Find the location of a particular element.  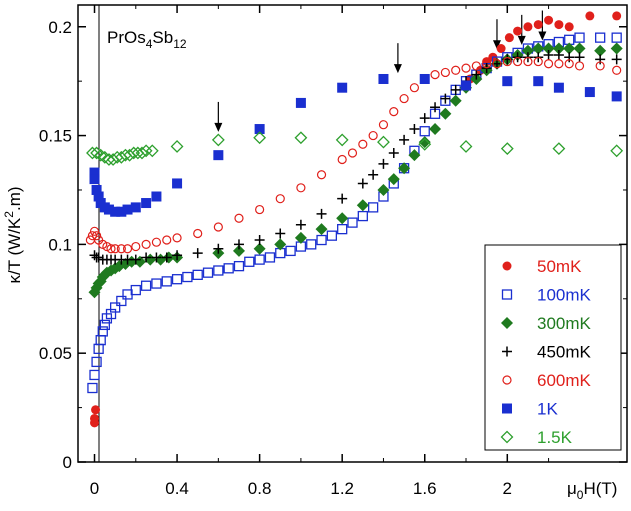

x-tick-label: 0.8 is located at coordinates (260, 488).